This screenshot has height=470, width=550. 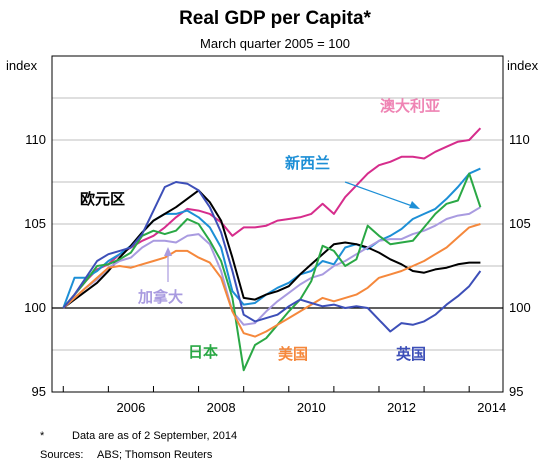 What do you see at coordinates (160, 297) in the screenshot?
I see `label-canada: 加拿大` at bounding box center [160, 297].